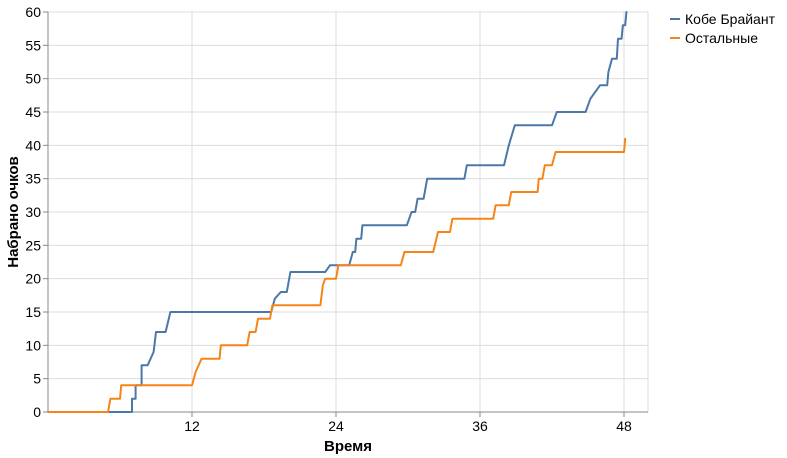 This screenshot has height=458, width=787. What do you see at coordinates (721, 38) in the screenshot?
I see `legend-label: Остальные` at bounding box center [721, 38].